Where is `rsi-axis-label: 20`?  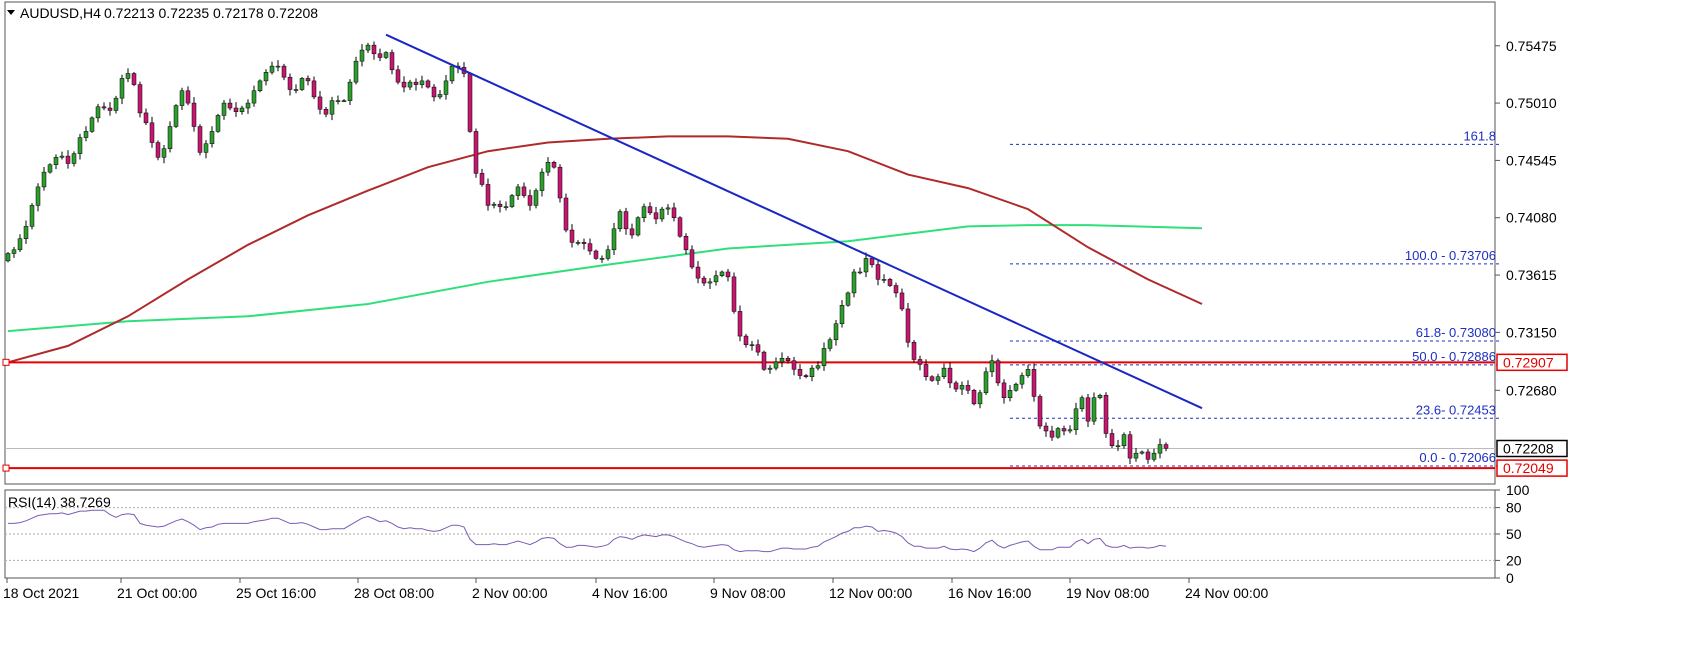 rsi-axis-label: 20 is located at coordinates (1514, 560).